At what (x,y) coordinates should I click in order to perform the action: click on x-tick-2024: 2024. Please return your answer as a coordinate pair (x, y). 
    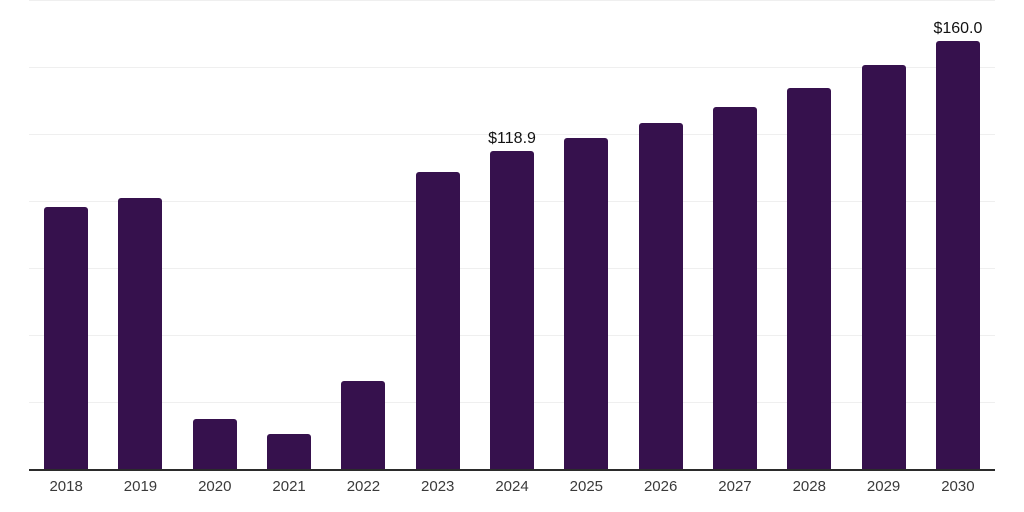
    Looking at the image, I should click on (512, 486).